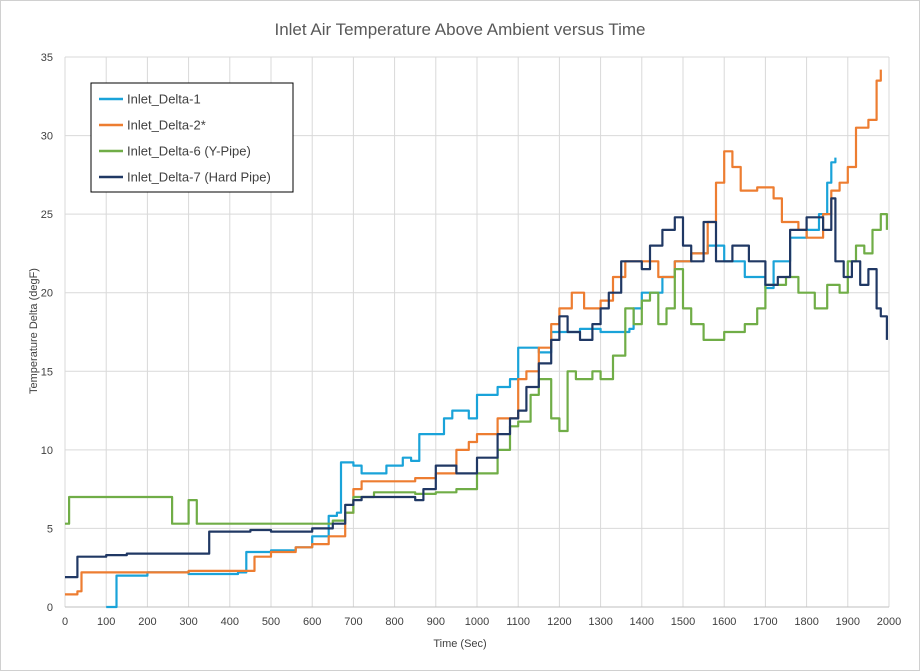 This screenshot has width=920, height=671. I want to click on y-tick-label: 5, so click(50, 529).